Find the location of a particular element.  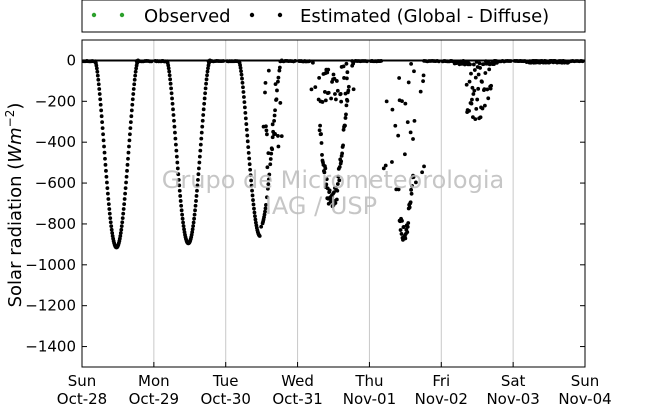

watermark-line-2: IAG / USP is located at coordinates (321, 206).